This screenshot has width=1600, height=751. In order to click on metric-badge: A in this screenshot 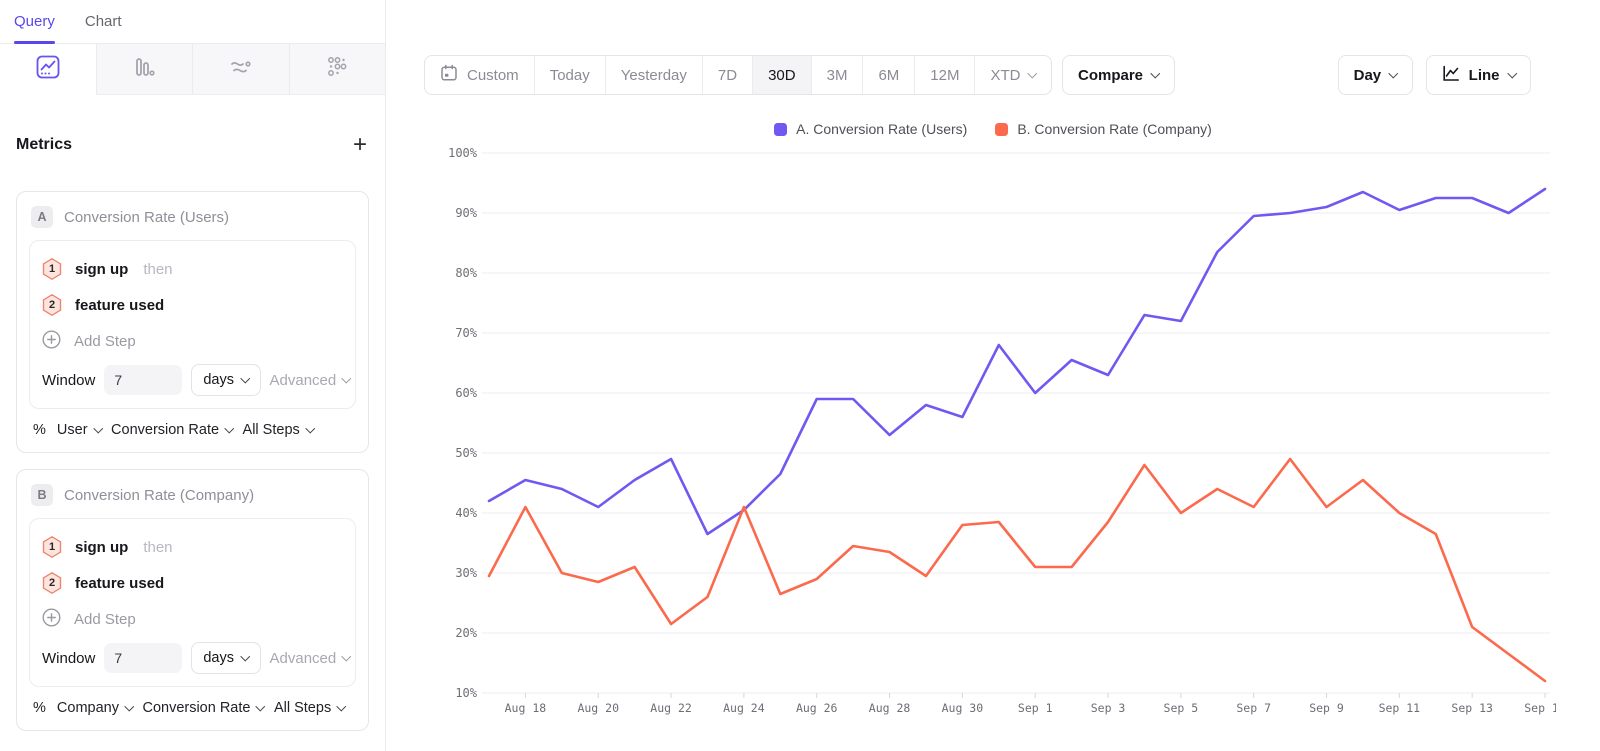, I will do `click(42, 217)`.